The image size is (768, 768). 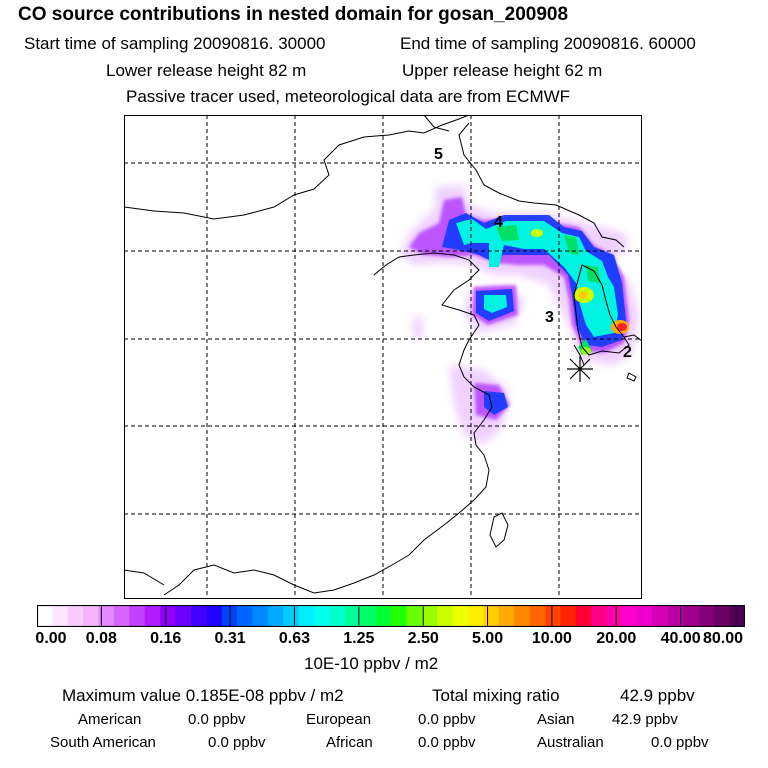 I want to click on african-value: 0.0 ppbv, so click(x=447, y=742).